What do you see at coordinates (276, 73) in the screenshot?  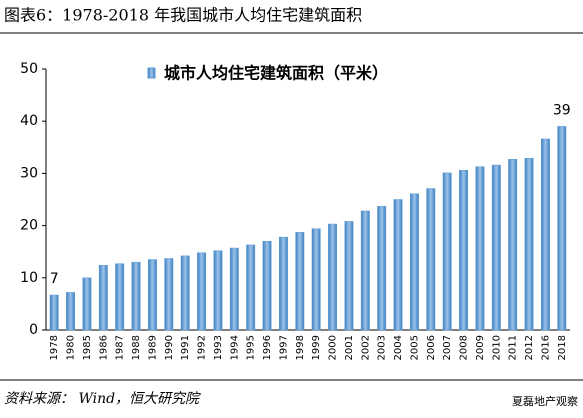 I see `legend-label: 城市人均住宅建筑面积（平米）` at bounding box center [276, 73].